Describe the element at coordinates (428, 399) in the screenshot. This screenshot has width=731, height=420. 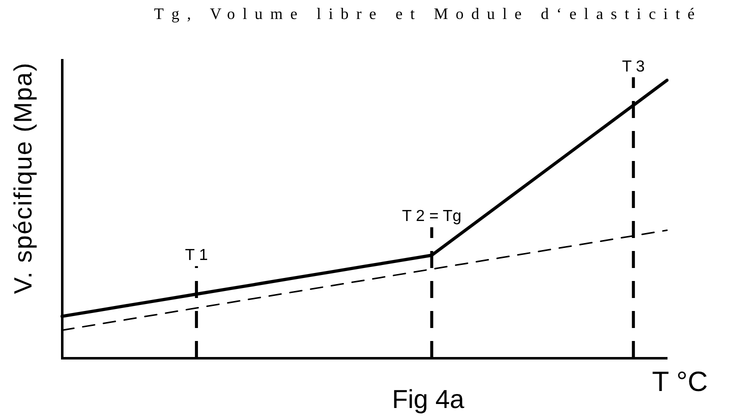
I see `caption: Fig 4a` at that location.